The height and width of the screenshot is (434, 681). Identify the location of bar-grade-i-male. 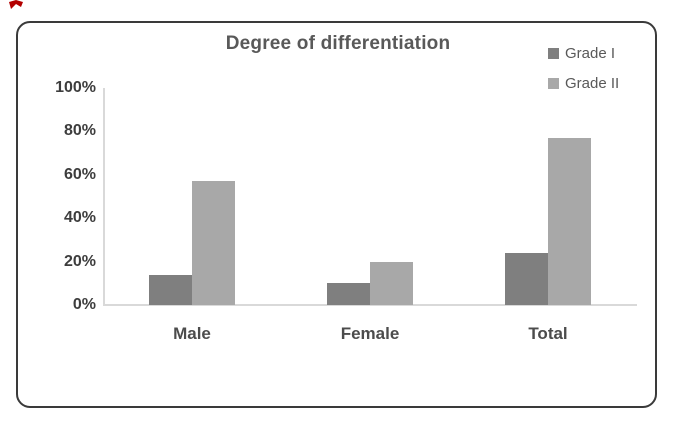
(170, 290).